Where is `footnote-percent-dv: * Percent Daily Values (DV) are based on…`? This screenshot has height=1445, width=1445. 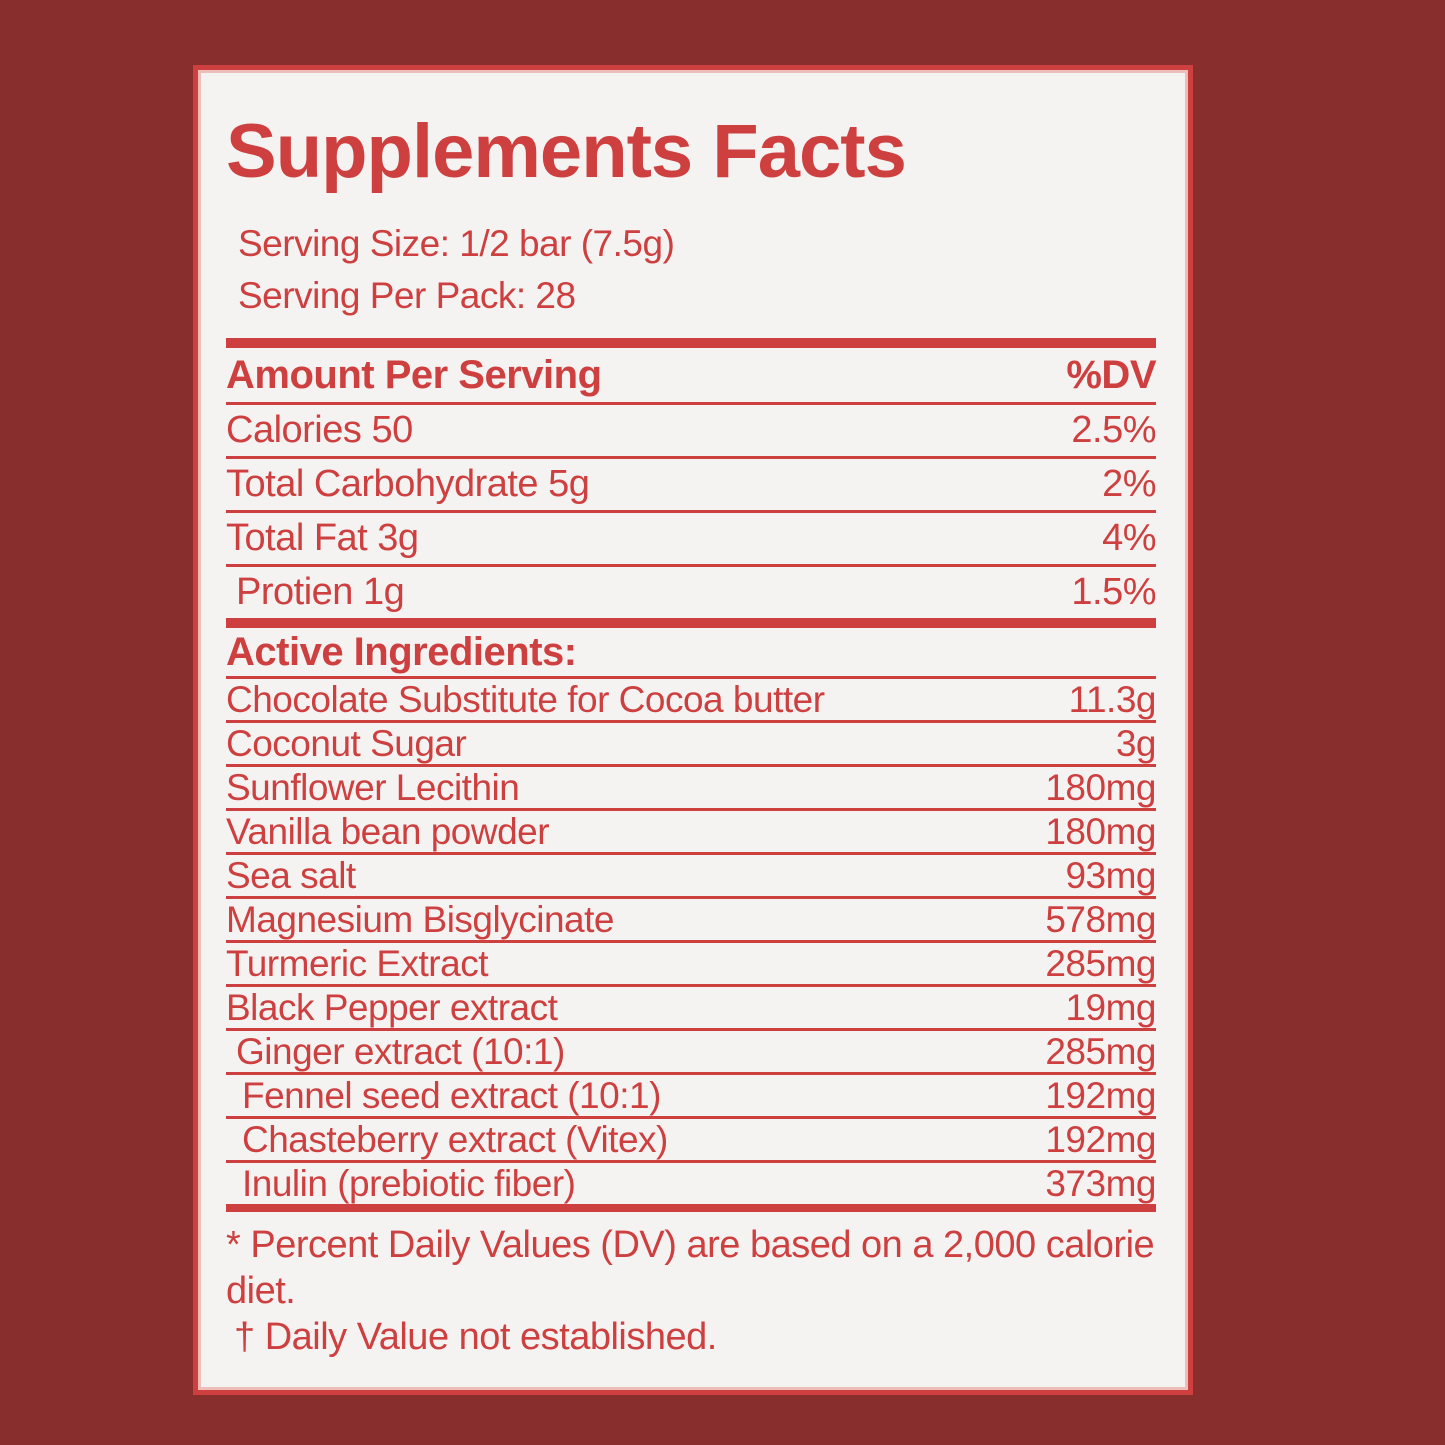 footnote-percent-dv: * Percent Daily Values (DV) are based on… is located at coordinates (690, 1268).